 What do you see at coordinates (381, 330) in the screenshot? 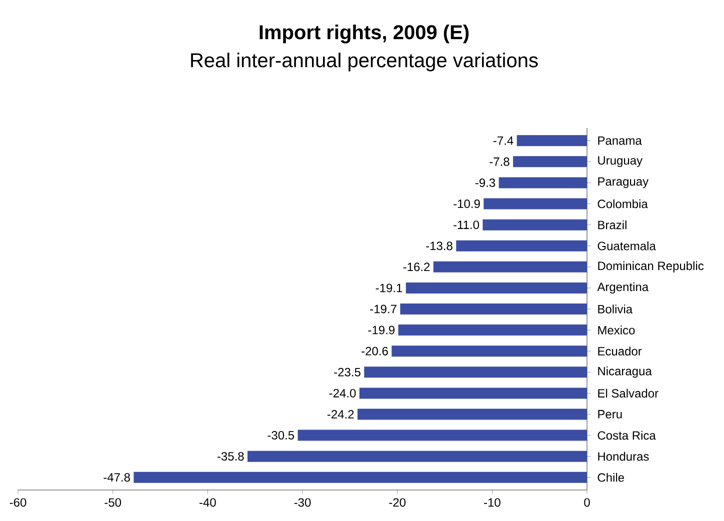
I see `data-label: -19.9` at bounding box center [381, 330].